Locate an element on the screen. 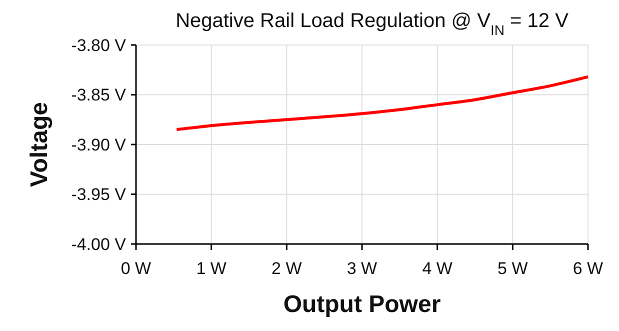  y-tick-label: -4.00 V is located at coordinates (99, 244).